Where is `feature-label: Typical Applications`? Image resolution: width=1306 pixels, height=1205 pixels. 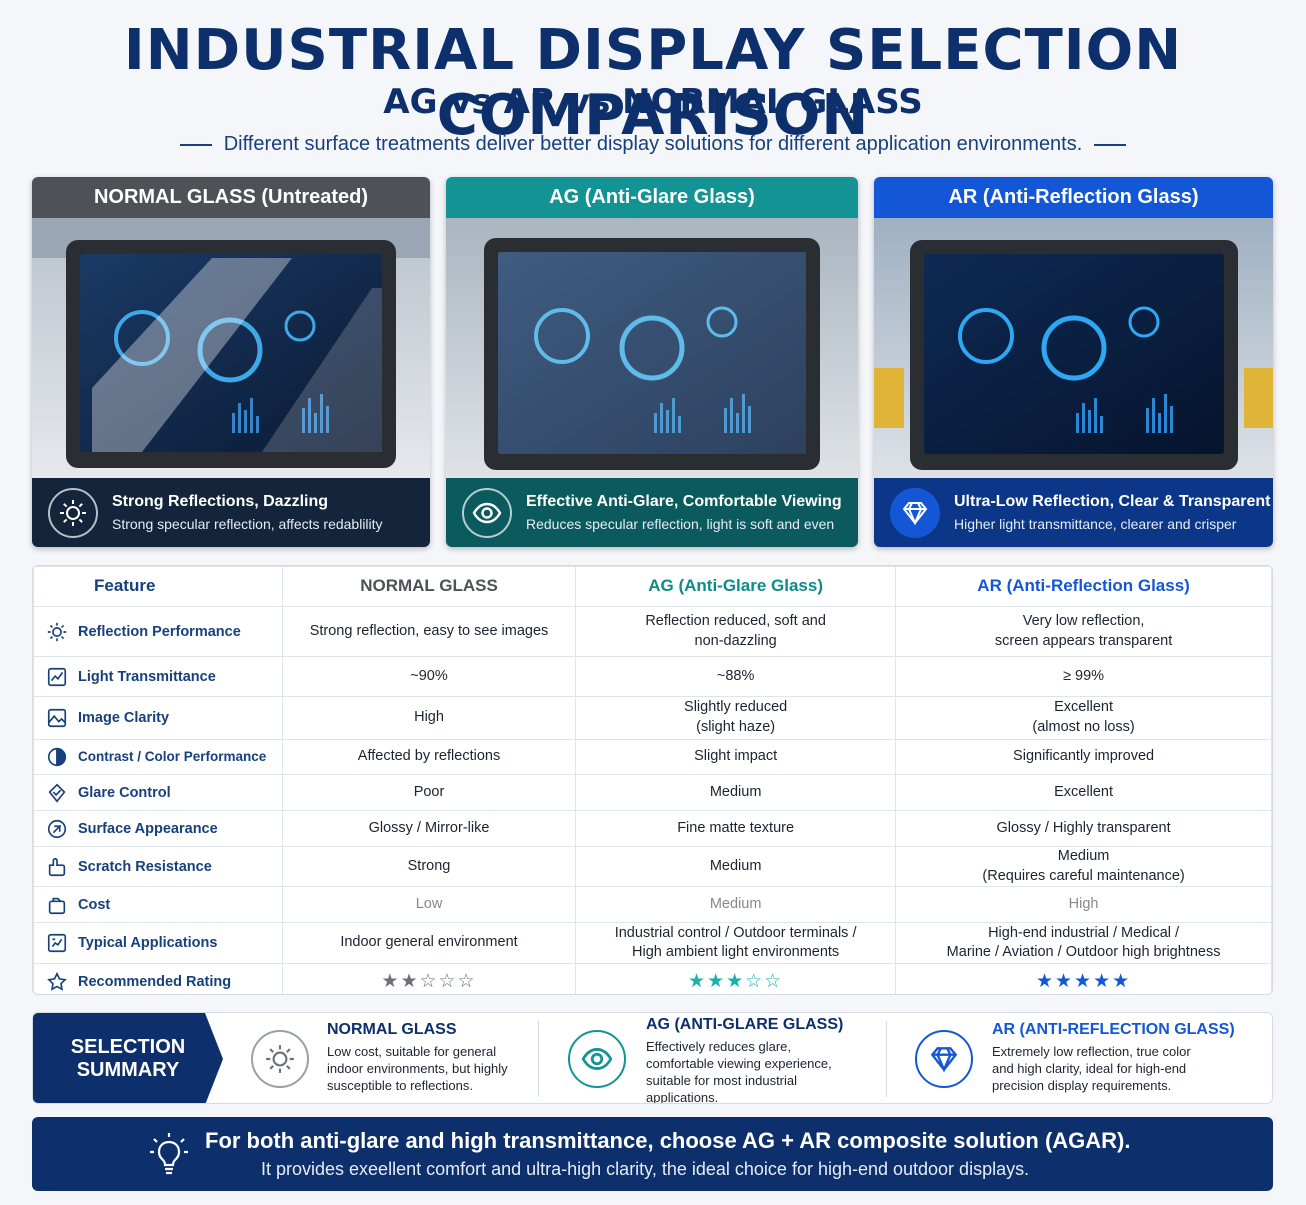
feature-label: Typical Applications is located at coordinates (148, 942).